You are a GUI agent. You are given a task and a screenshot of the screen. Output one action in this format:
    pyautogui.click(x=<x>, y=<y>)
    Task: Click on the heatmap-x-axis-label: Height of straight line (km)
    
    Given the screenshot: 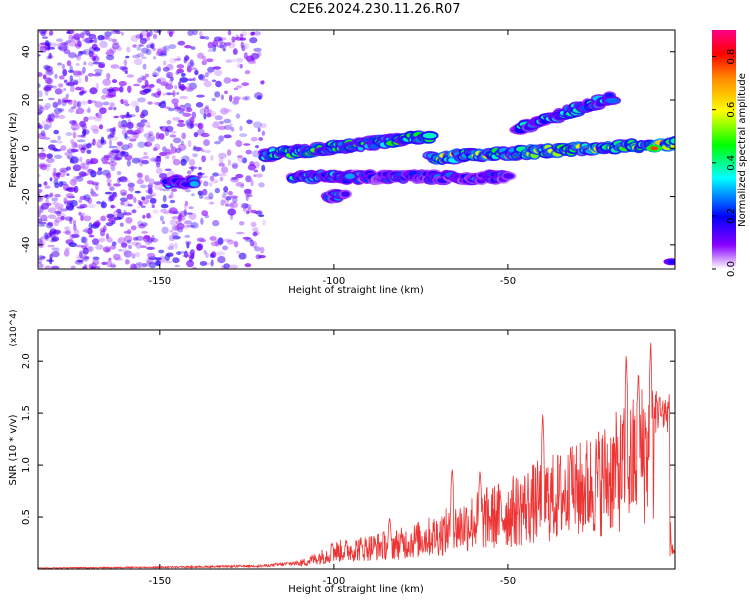 What is the action you would take?
    pyautogui.click(x=356, y=290)
    